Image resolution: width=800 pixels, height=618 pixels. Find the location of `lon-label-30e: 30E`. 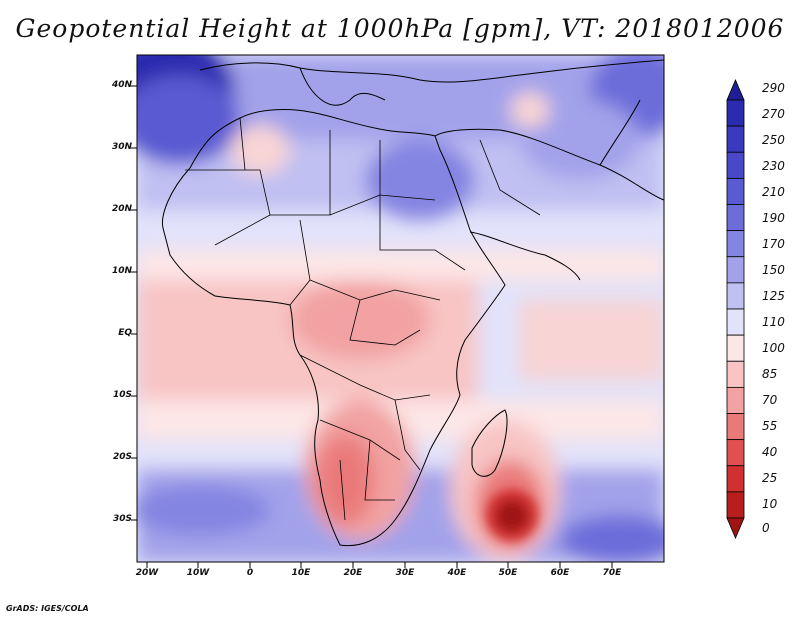

lon-label-30e: 30E is located at coordinates (405, 573).